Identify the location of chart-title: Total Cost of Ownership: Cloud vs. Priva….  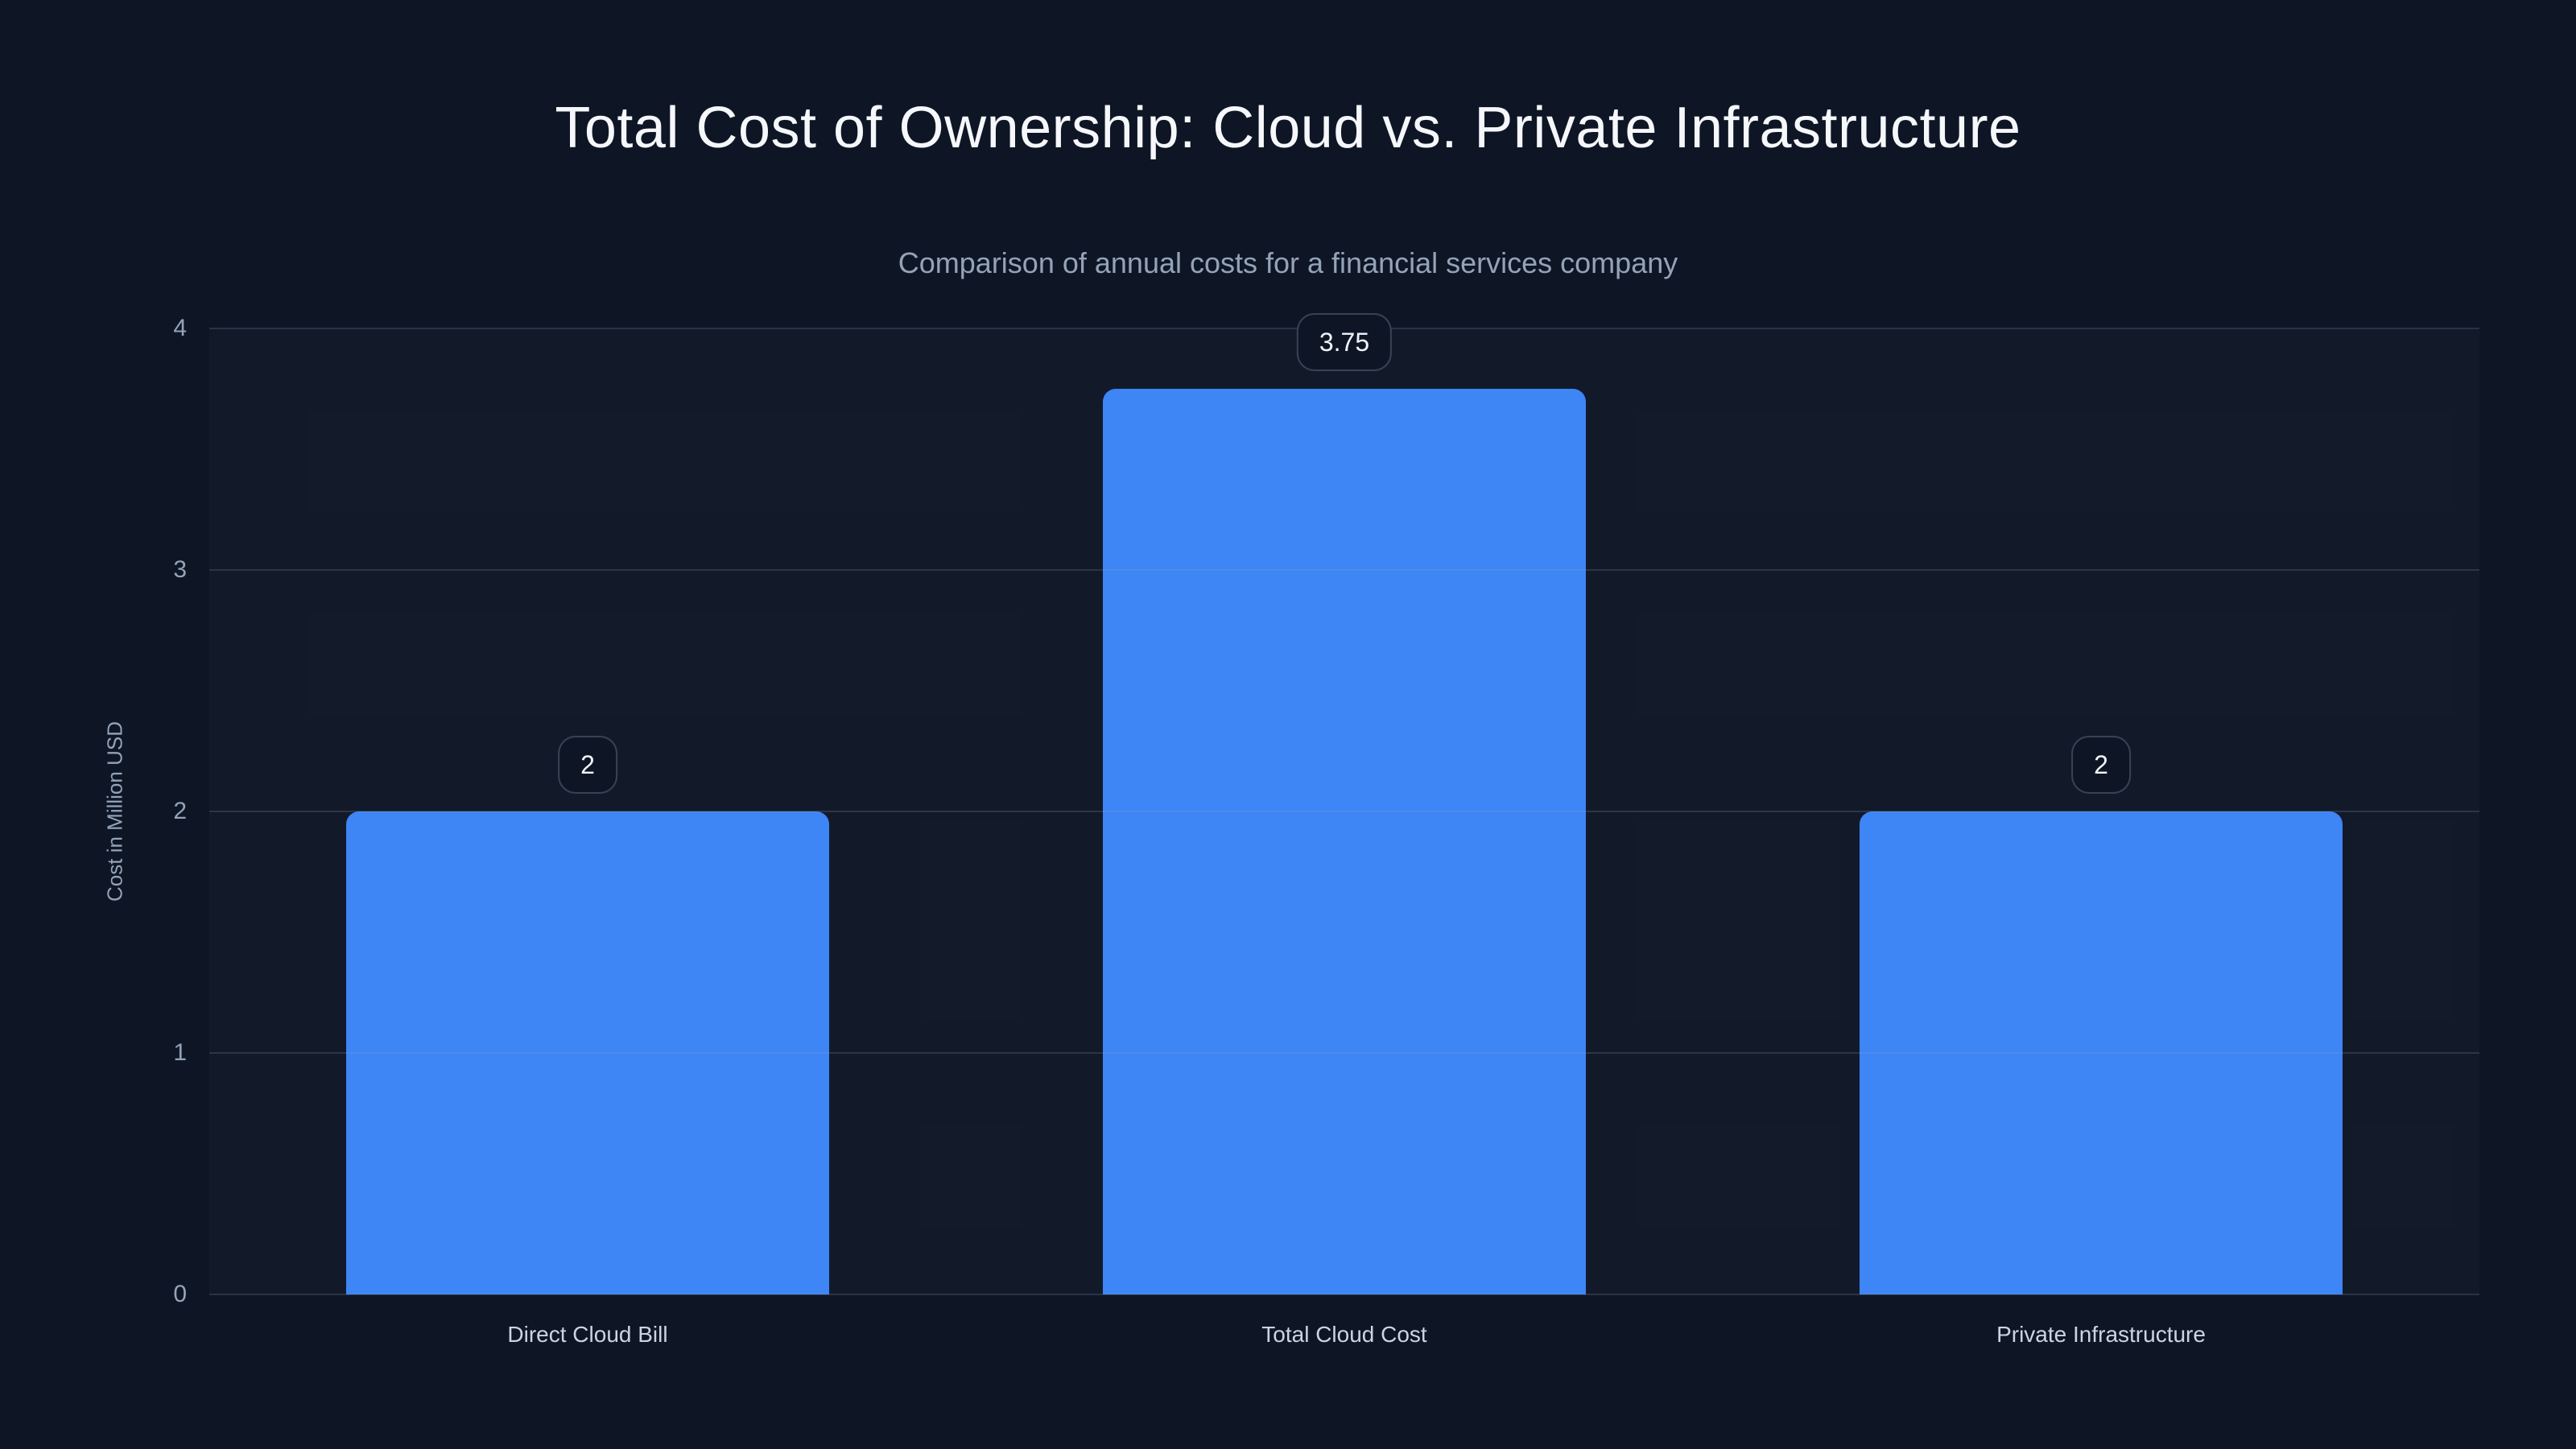
(1288, 128).